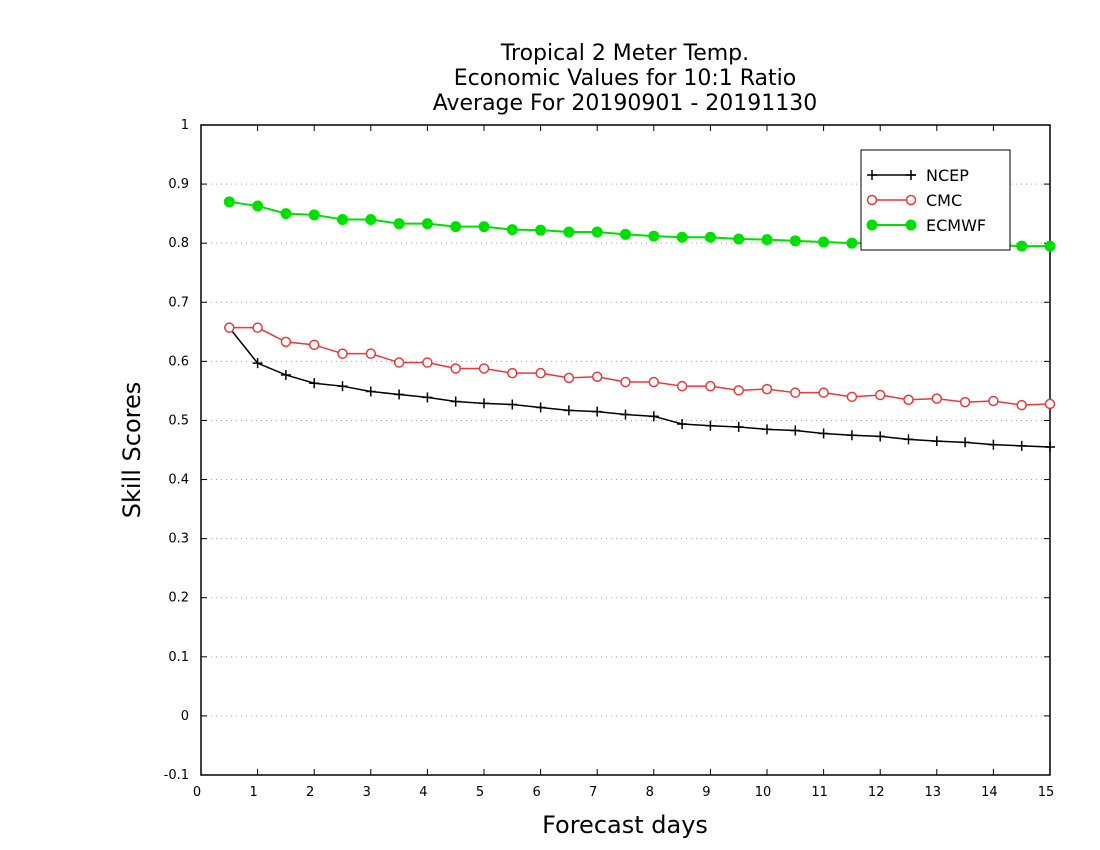 The width and height of the screenshot is (1100, 850). I want to click on legend-item-ecmwf: ECMWF, so click(926, 225).